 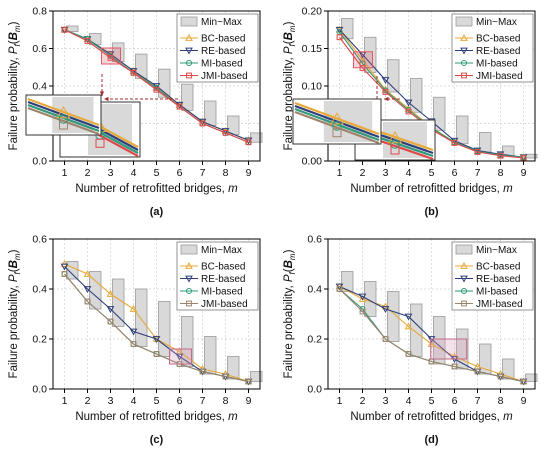 What do you see at coordinates (223, 279) in the screenshot?
I see `legend-label: RE-based` at bounding box center [223, 279].